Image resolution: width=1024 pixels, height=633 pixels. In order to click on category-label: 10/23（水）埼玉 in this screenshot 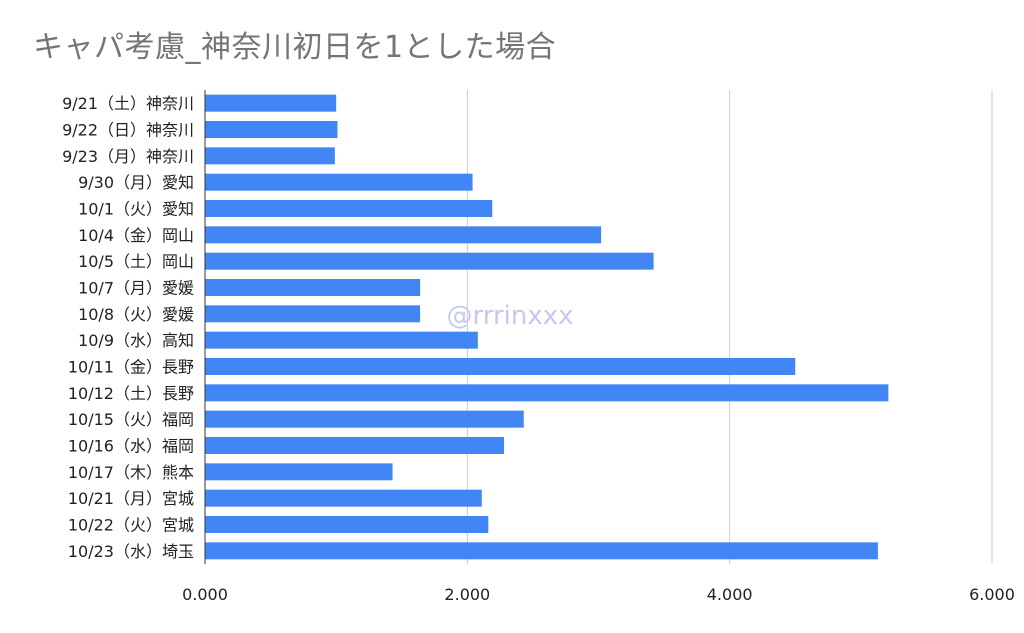, I will do `click(131, 551)`.